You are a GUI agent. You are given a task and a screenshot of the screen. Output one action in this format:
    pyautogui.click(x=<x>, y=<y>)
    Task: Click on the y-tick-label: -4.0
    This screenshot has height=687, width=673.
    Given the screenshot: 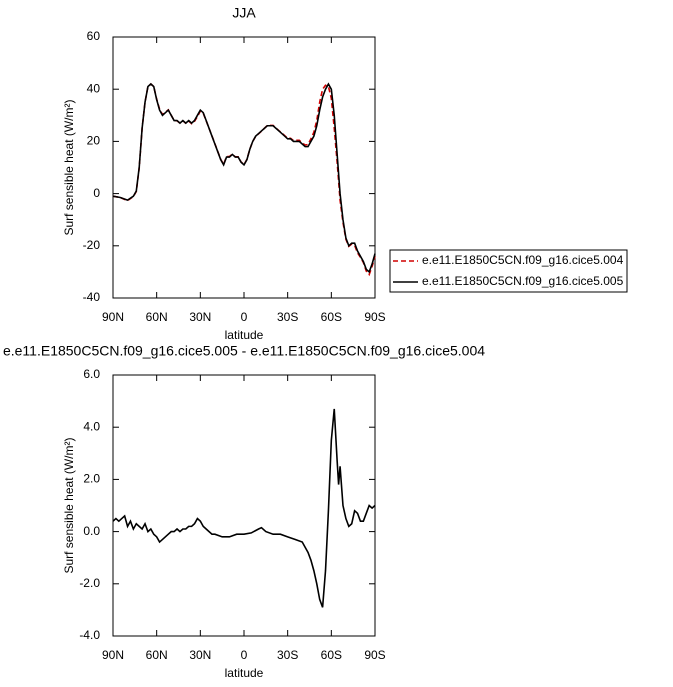 What is the action you would take?
    pyautogui.click(x=89, y=635)
    